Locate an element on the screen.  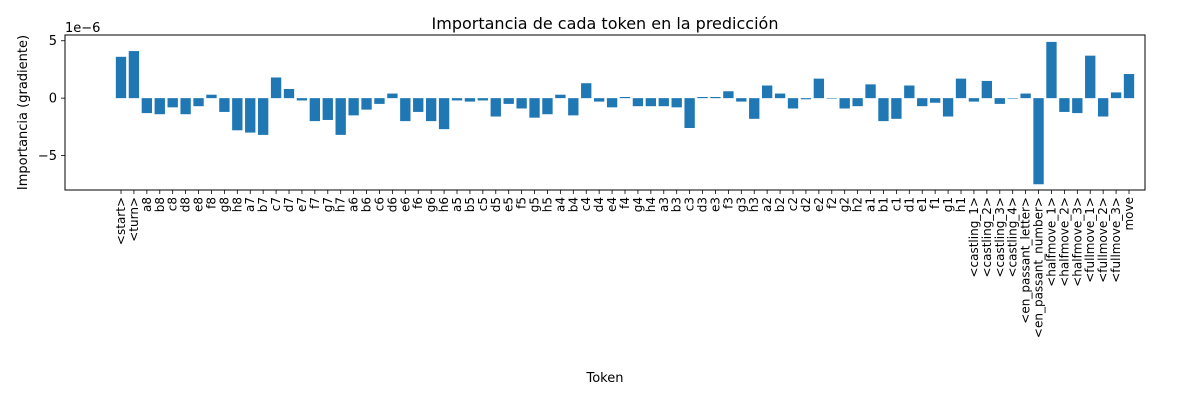
x-tick-label-36: c4 is located at coordinates (586, 204).